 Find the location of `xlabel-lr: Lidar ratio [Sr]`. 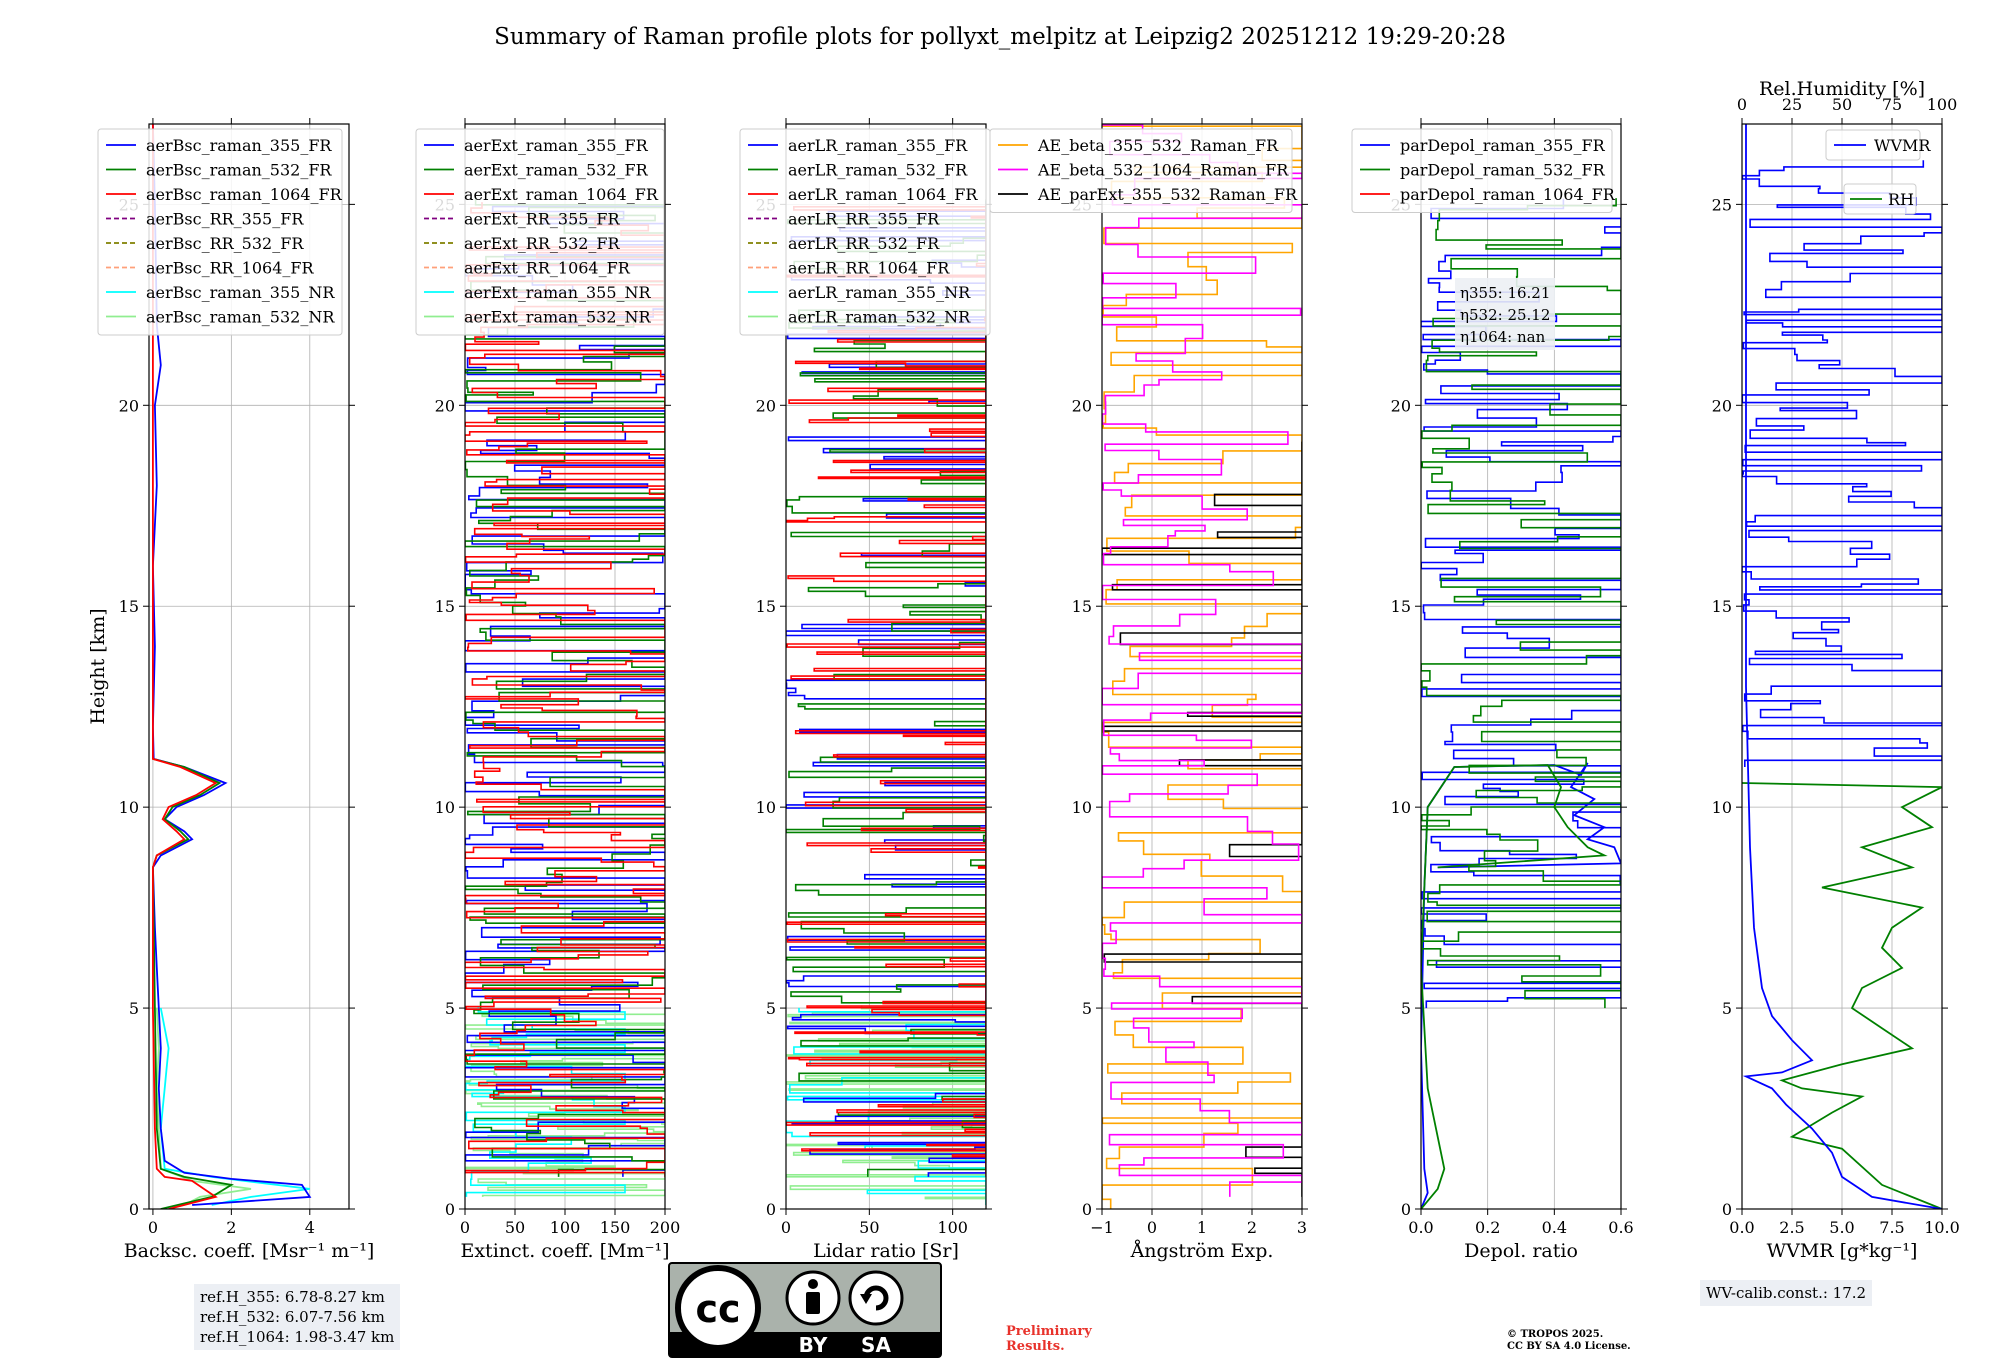

xlabel-lr: Lidar ratio [Sr] is located at coordinates (886, 1251).